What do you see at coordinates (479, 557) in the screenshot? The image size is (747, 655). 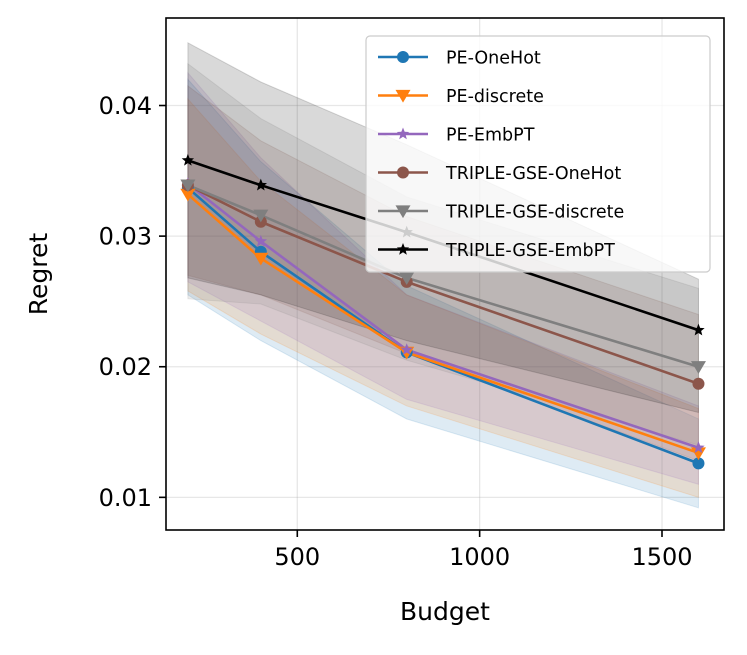 I see `x-tick-label: 1000` at bounding box center [479, 557].